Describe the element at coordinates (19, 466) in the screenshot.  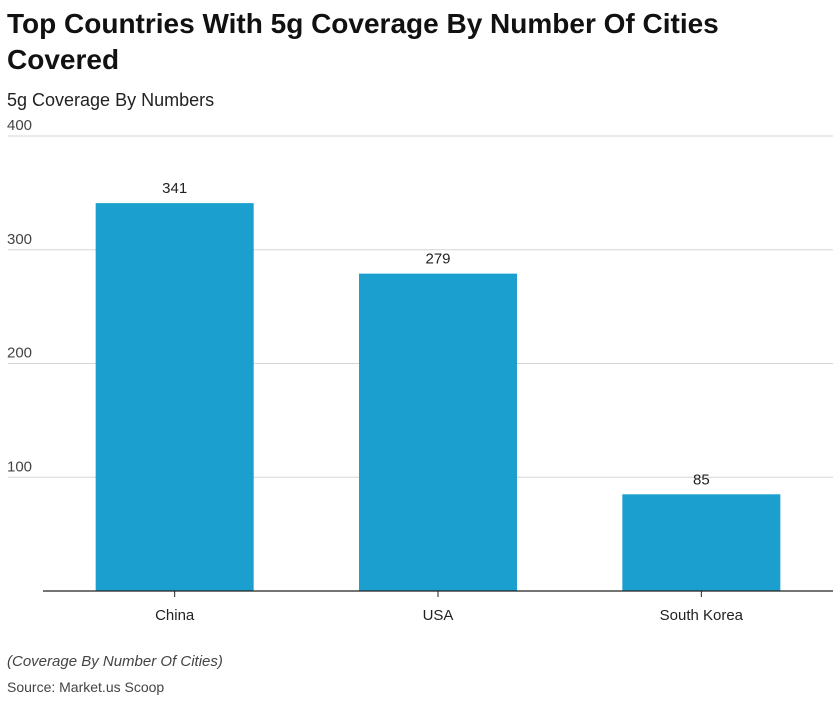
I see `y-tick-label: 100` at that location.